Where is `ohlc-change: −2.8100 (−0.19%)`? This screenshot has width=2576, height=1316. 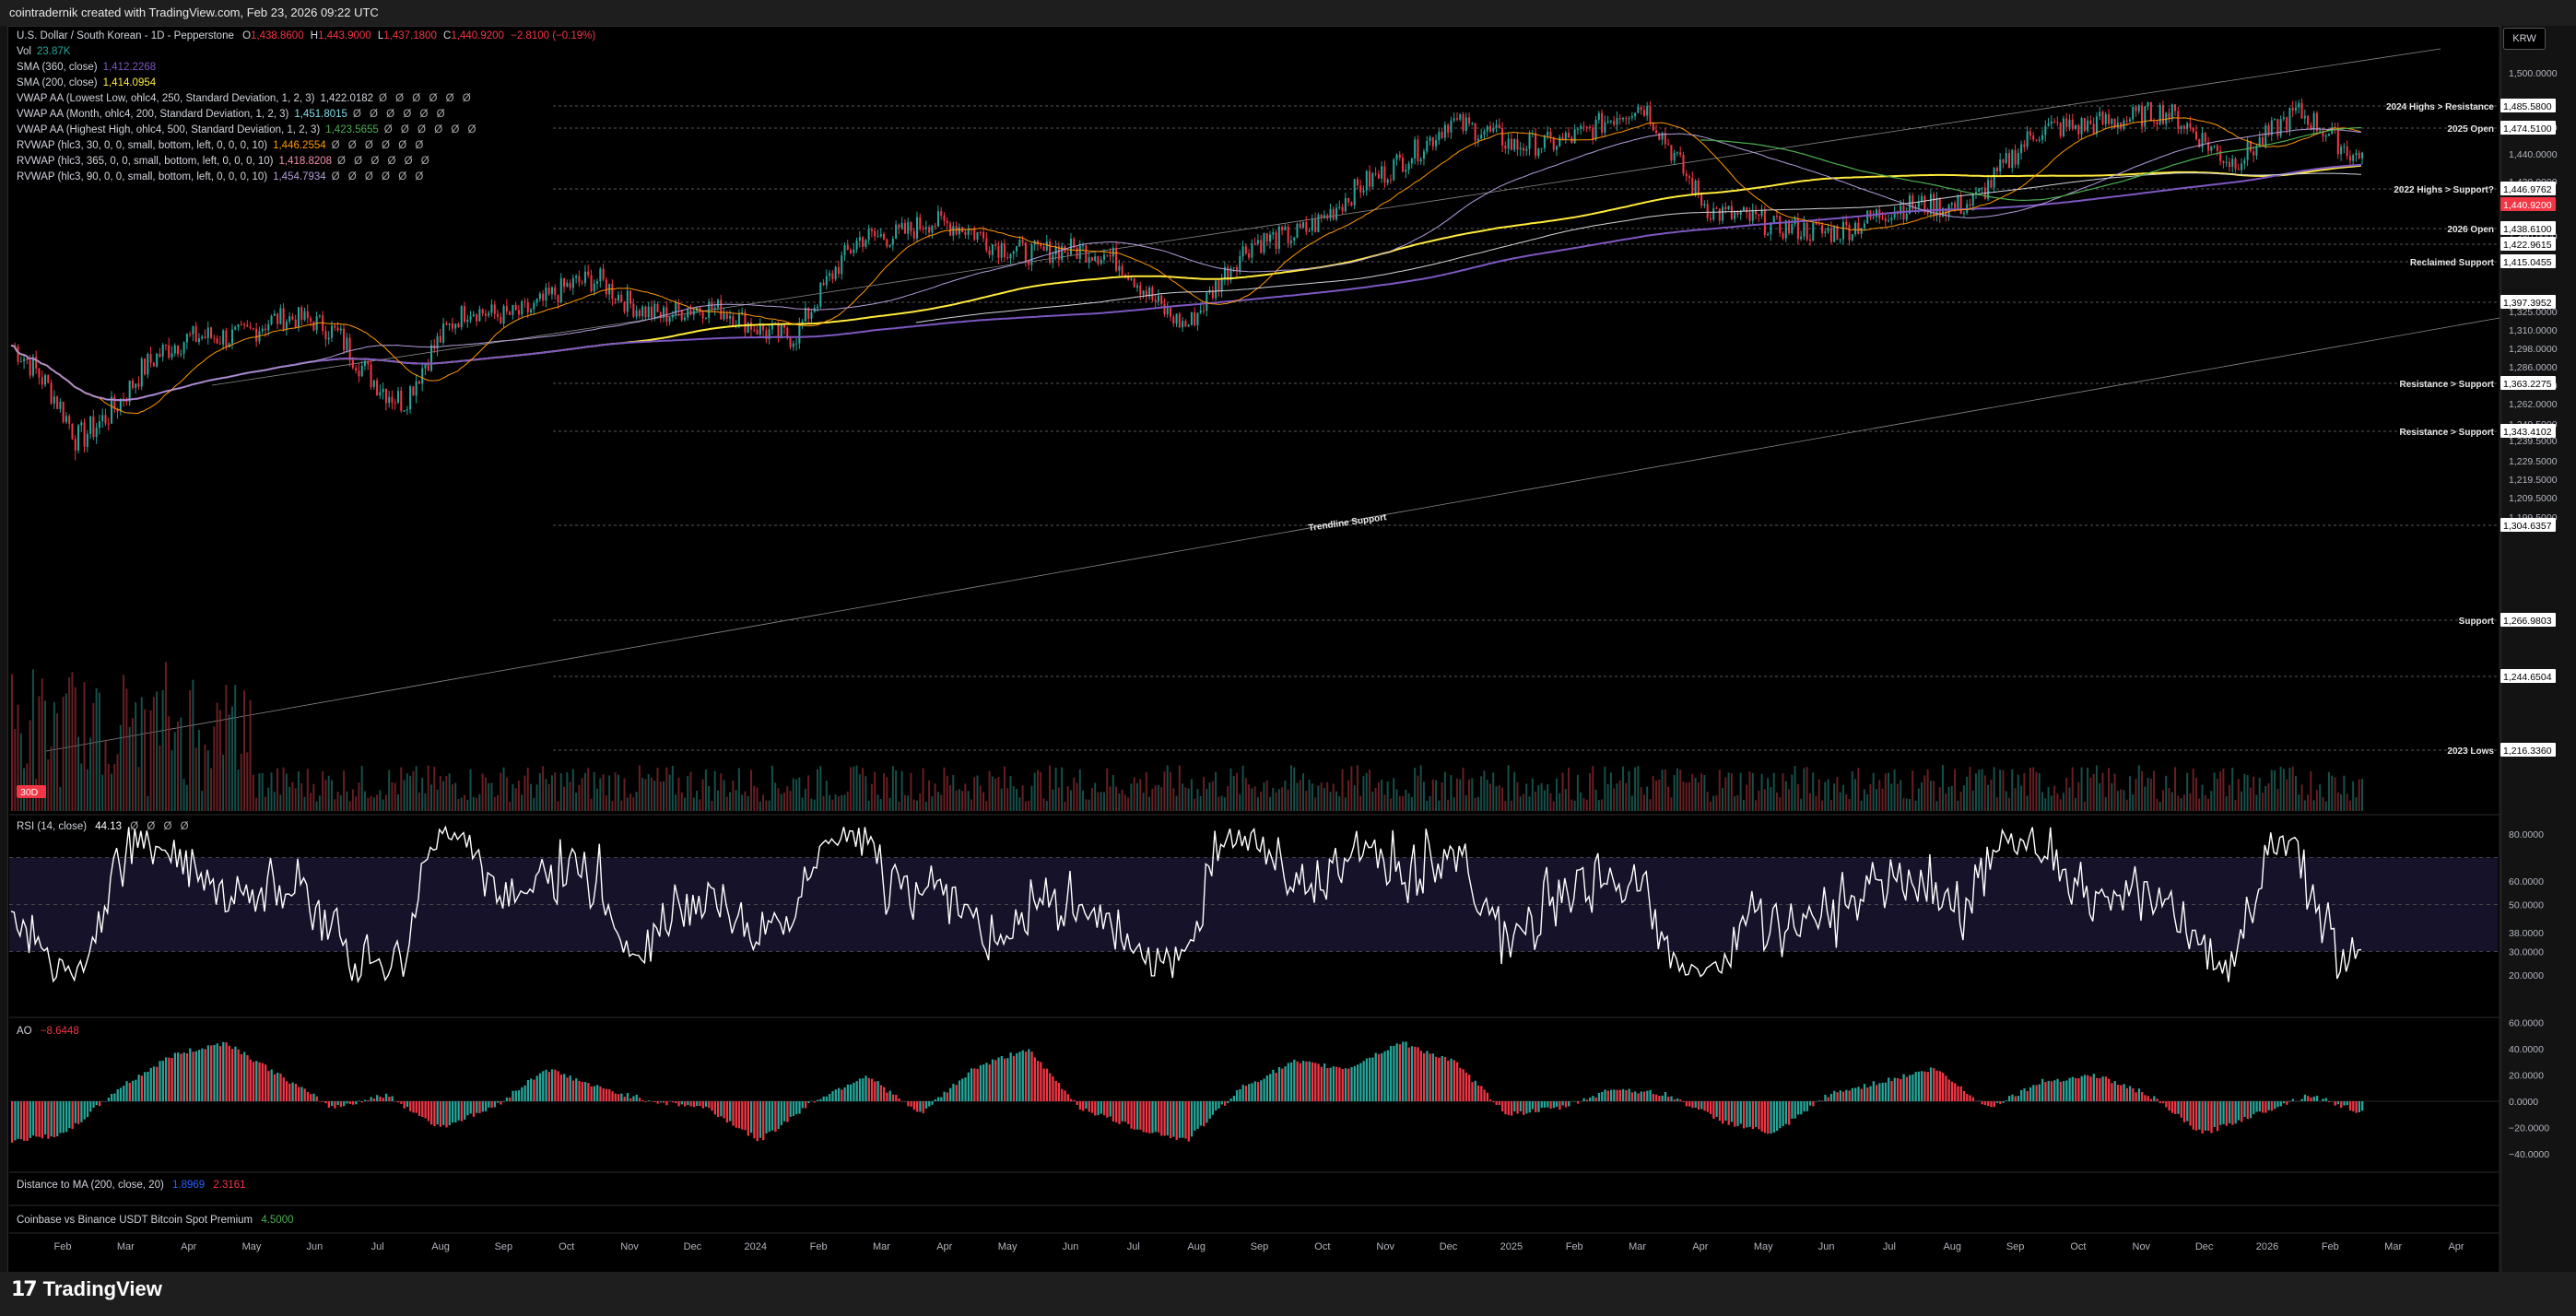
ohlc-change: −2.8100 (−0.19%) is located at coordinates (553, 35).